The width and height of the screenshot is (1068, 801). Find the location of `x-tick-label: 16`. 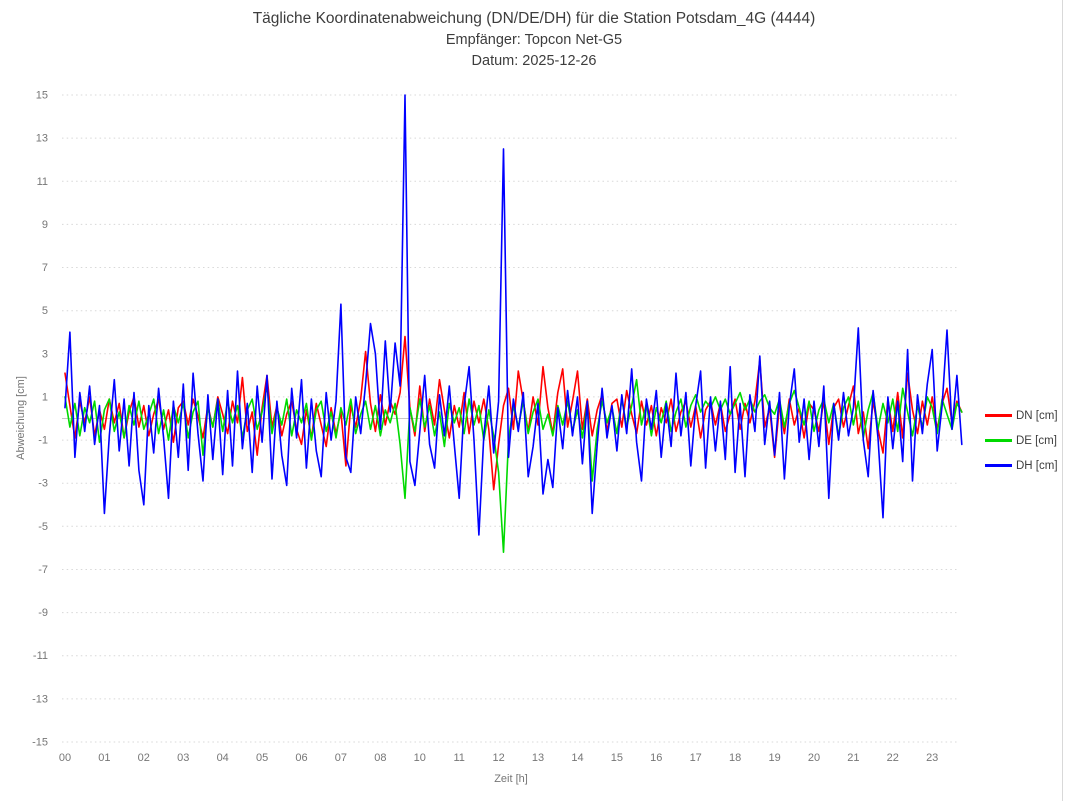

x-tick-label: 16 is located at coordinates (656, 758).